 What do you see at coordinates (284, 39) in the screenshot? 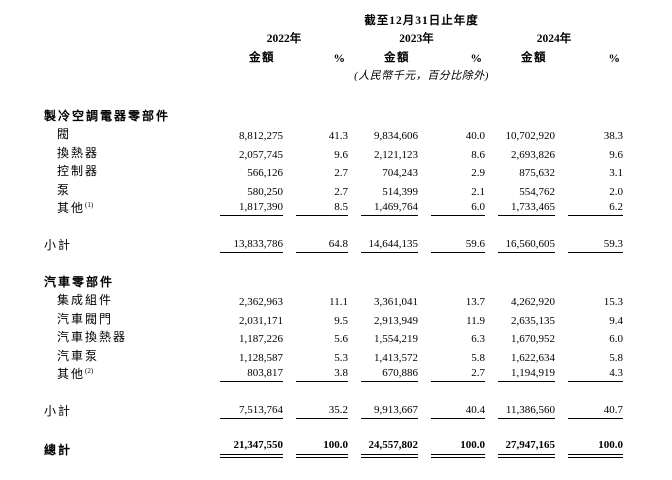
I see `year-header-2022: 2022年` at bounding box center [284, 39].